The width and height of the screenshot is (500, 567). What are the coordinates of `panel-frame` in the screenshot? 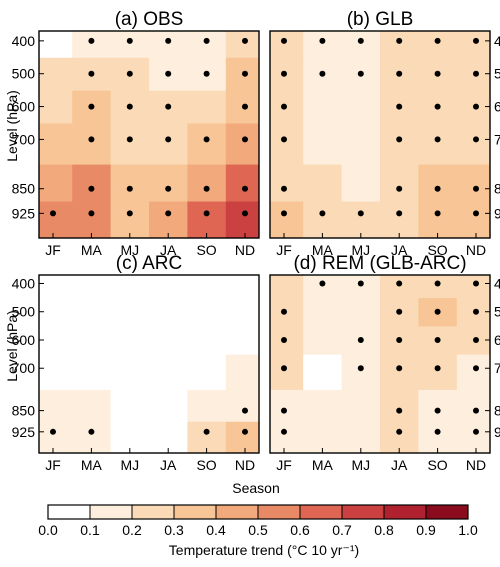 It's located at (380, 364).